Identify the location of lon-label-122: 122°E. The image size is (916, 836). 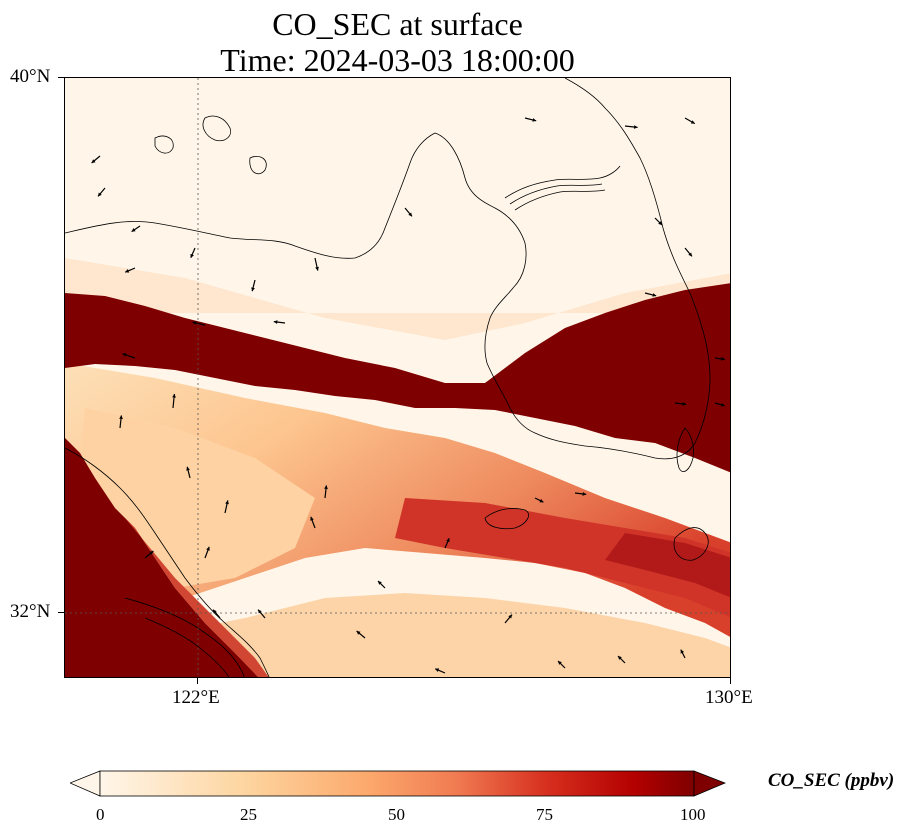
(196, 697).